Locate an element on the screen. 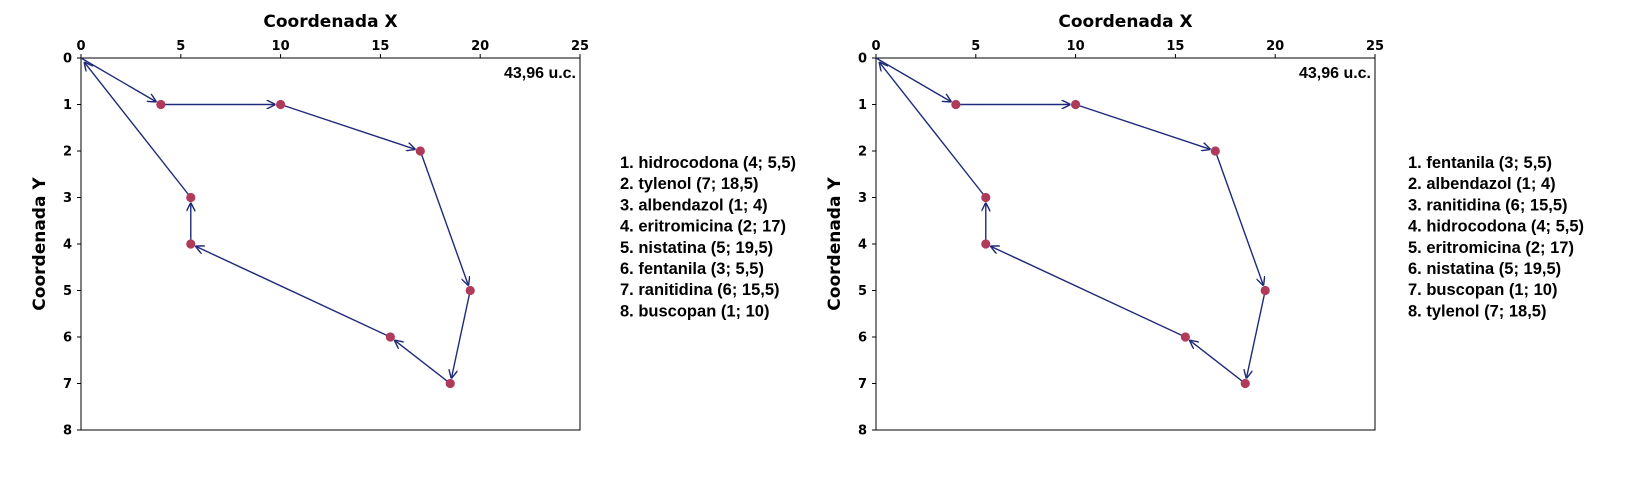 This screenshot has width=1628, height=480. legend-item: 2. tylenol (7; 18,5) is located at coordinates (689, 184).